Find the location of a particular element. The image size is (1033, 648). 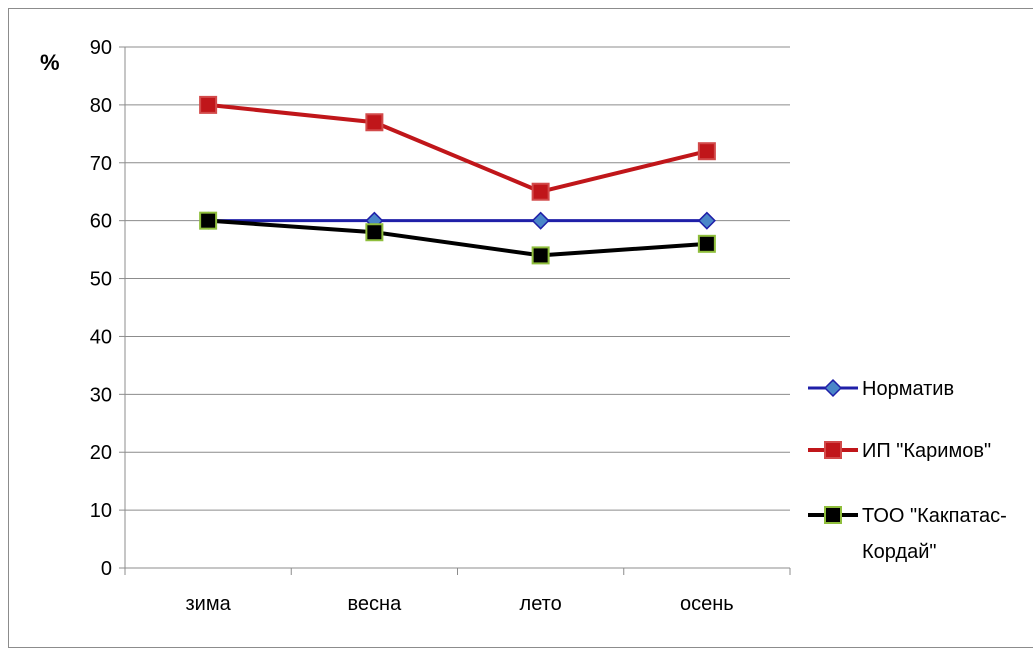

x-tick-label: зима is located at coordinates (209, 604).